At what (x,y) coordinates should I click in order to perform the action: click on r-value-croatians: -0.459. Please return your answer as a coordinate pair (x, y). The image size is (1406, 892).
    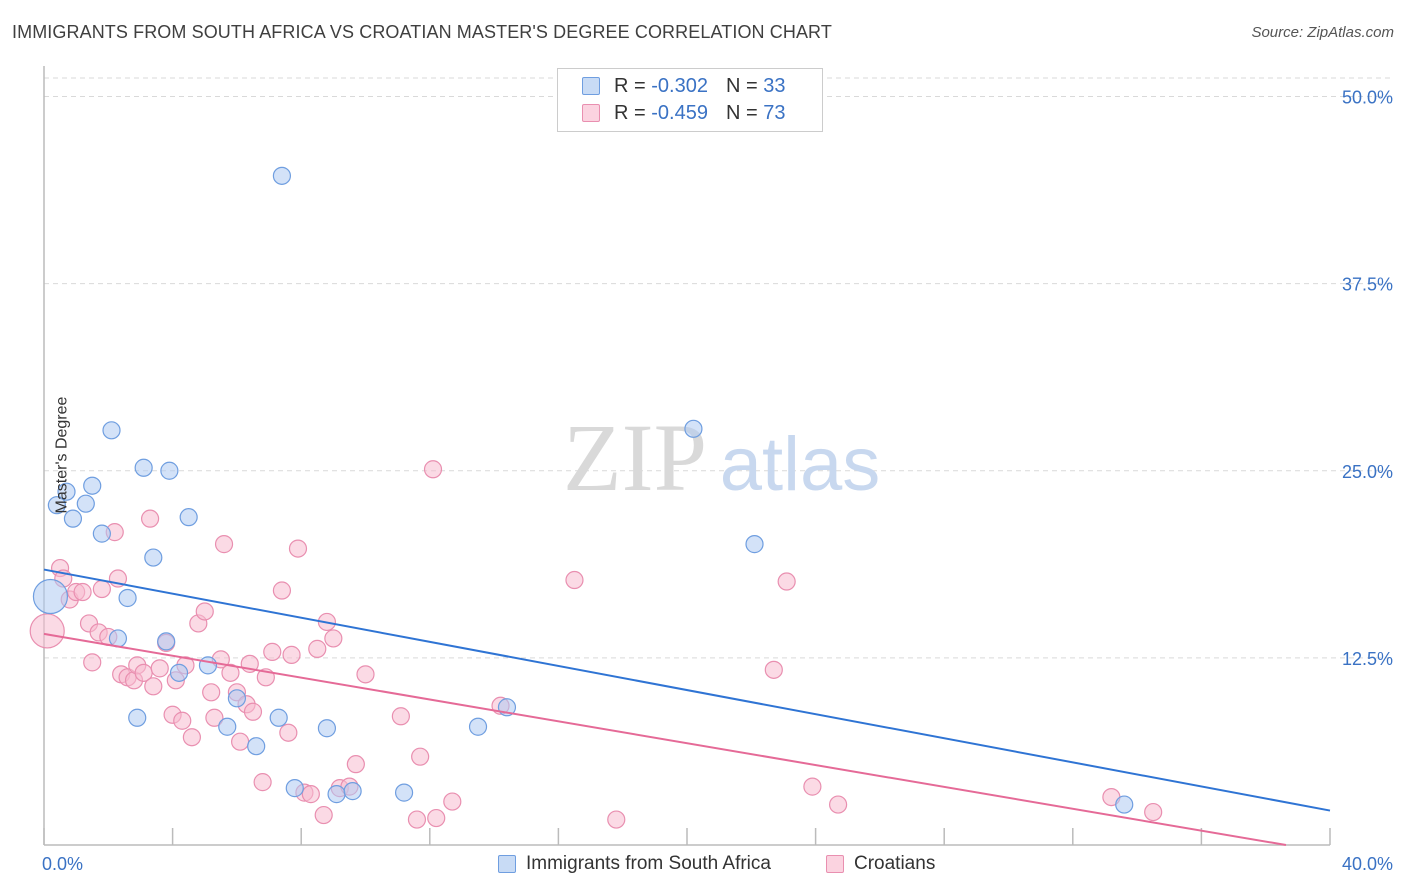
    Looking at the image, I should click on (679, 112).